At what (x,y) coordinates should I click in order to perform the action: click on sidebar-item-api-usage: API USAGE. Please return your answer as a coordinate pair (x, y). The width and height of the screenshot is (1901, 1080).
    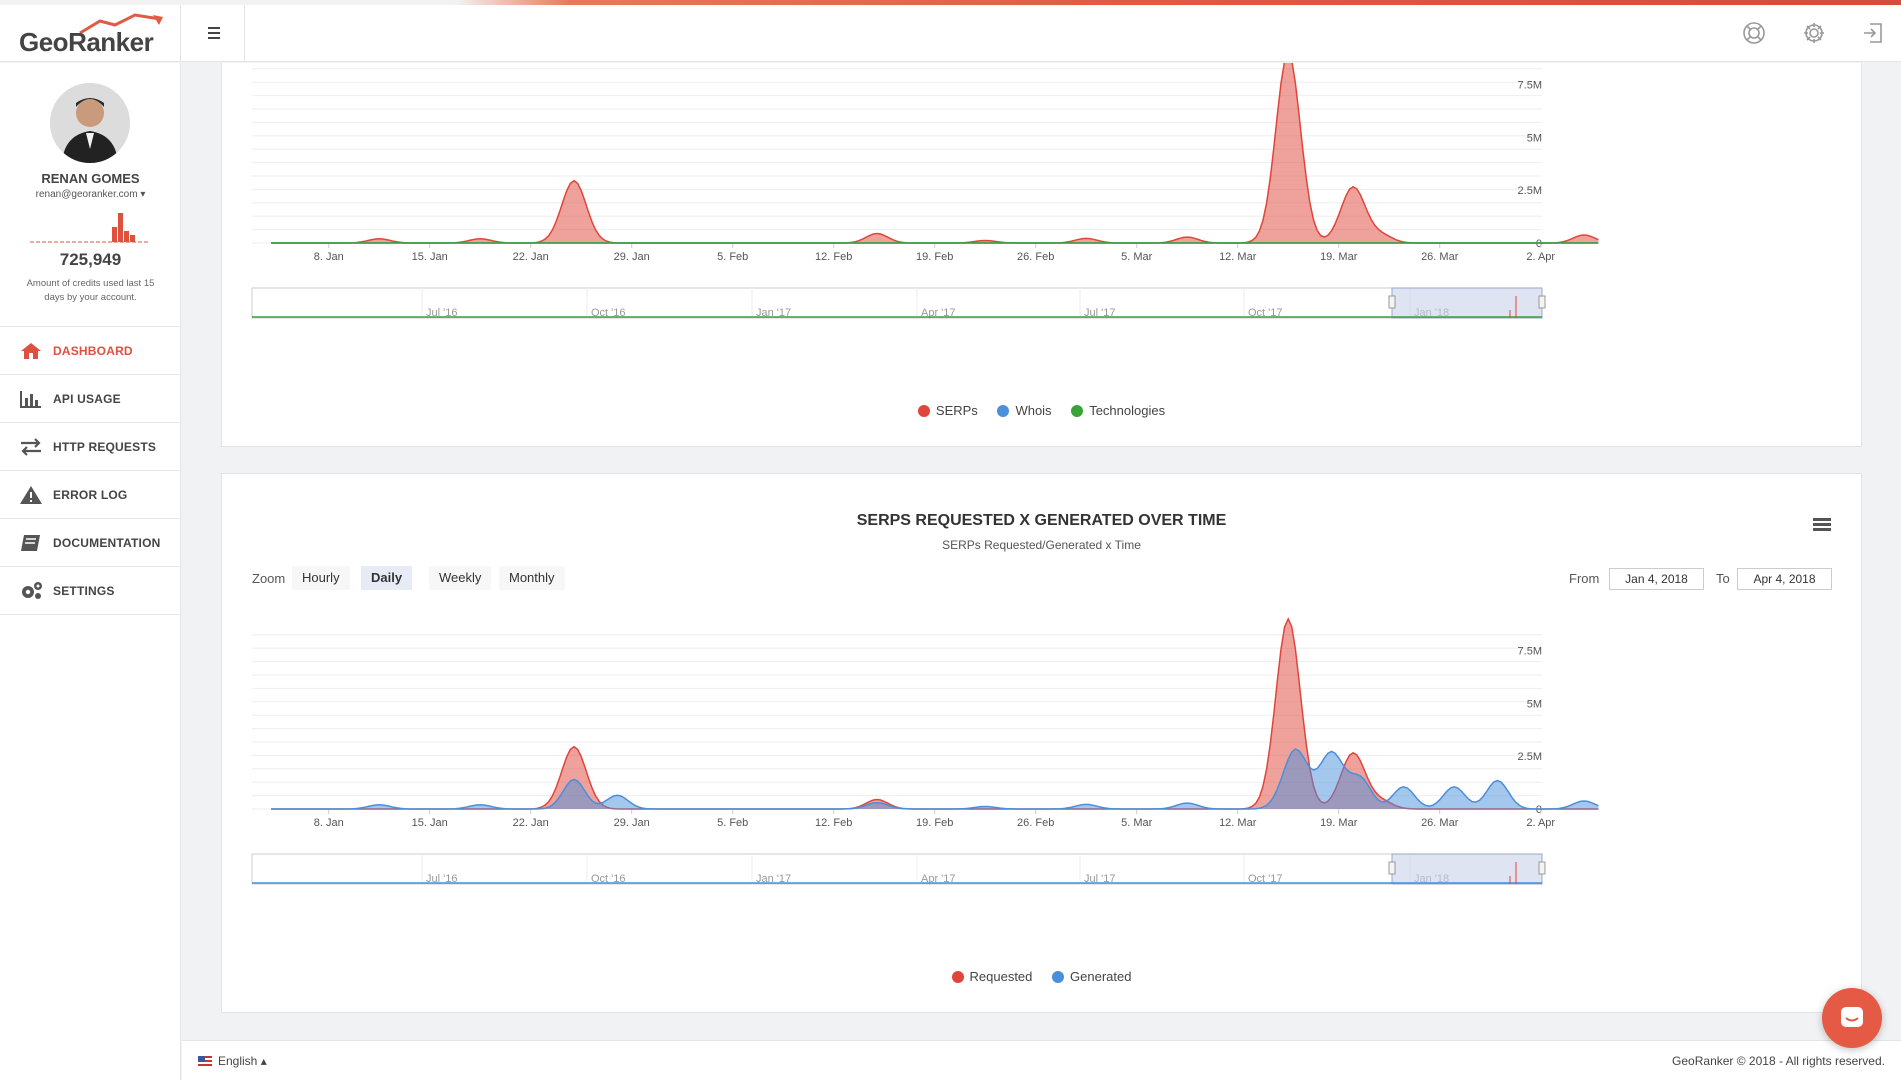
    Looking at the image, I should click on (90, 399).